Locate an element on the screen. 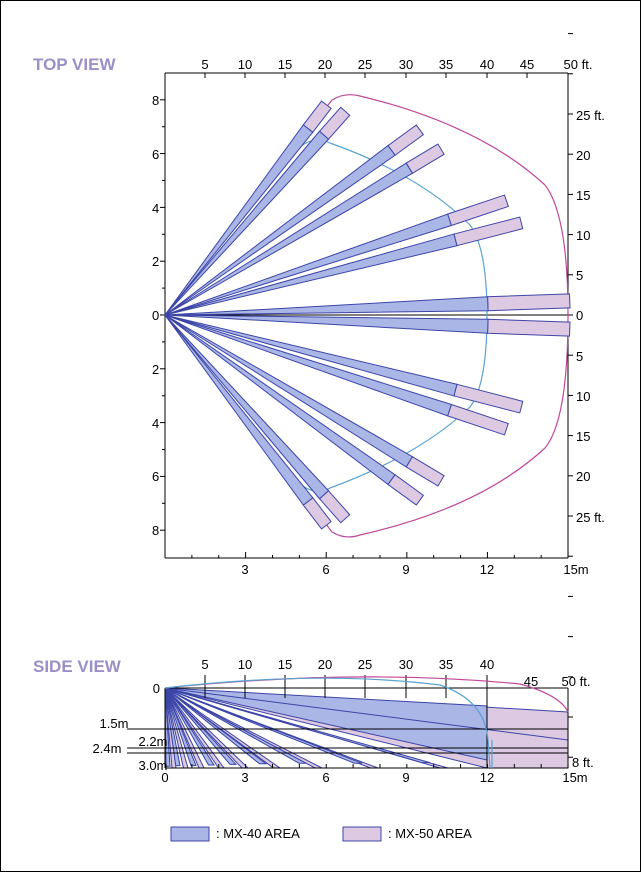 The width and height of the screenshot is (641, 872). mx50-legend-swatch is located at coordinates (362, 834).